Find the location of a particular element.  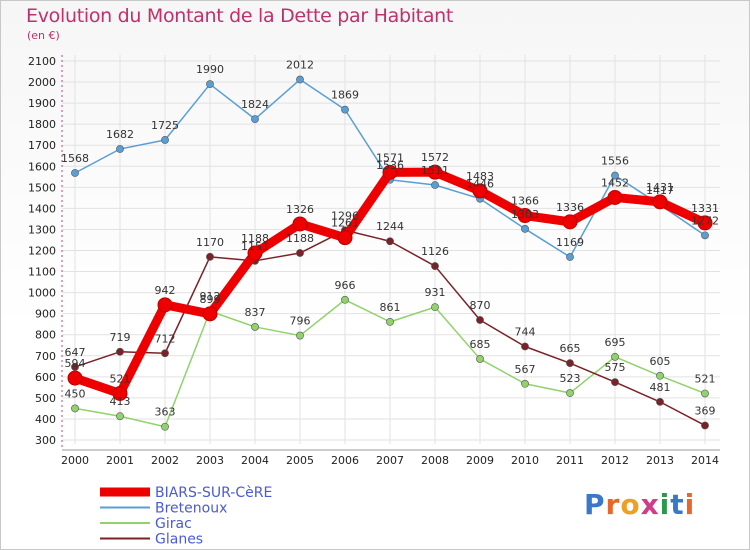

data-label: 912 is located at coordinates (210, 296).